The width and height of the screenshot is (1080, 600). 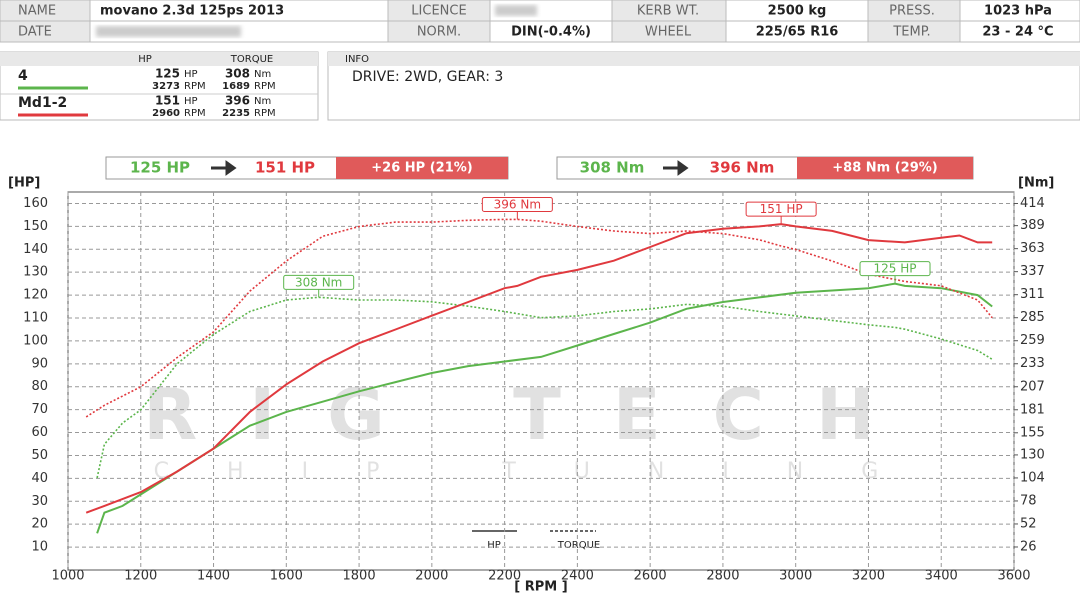 I want to click on label: PRESS., so click(x=912, y=11).